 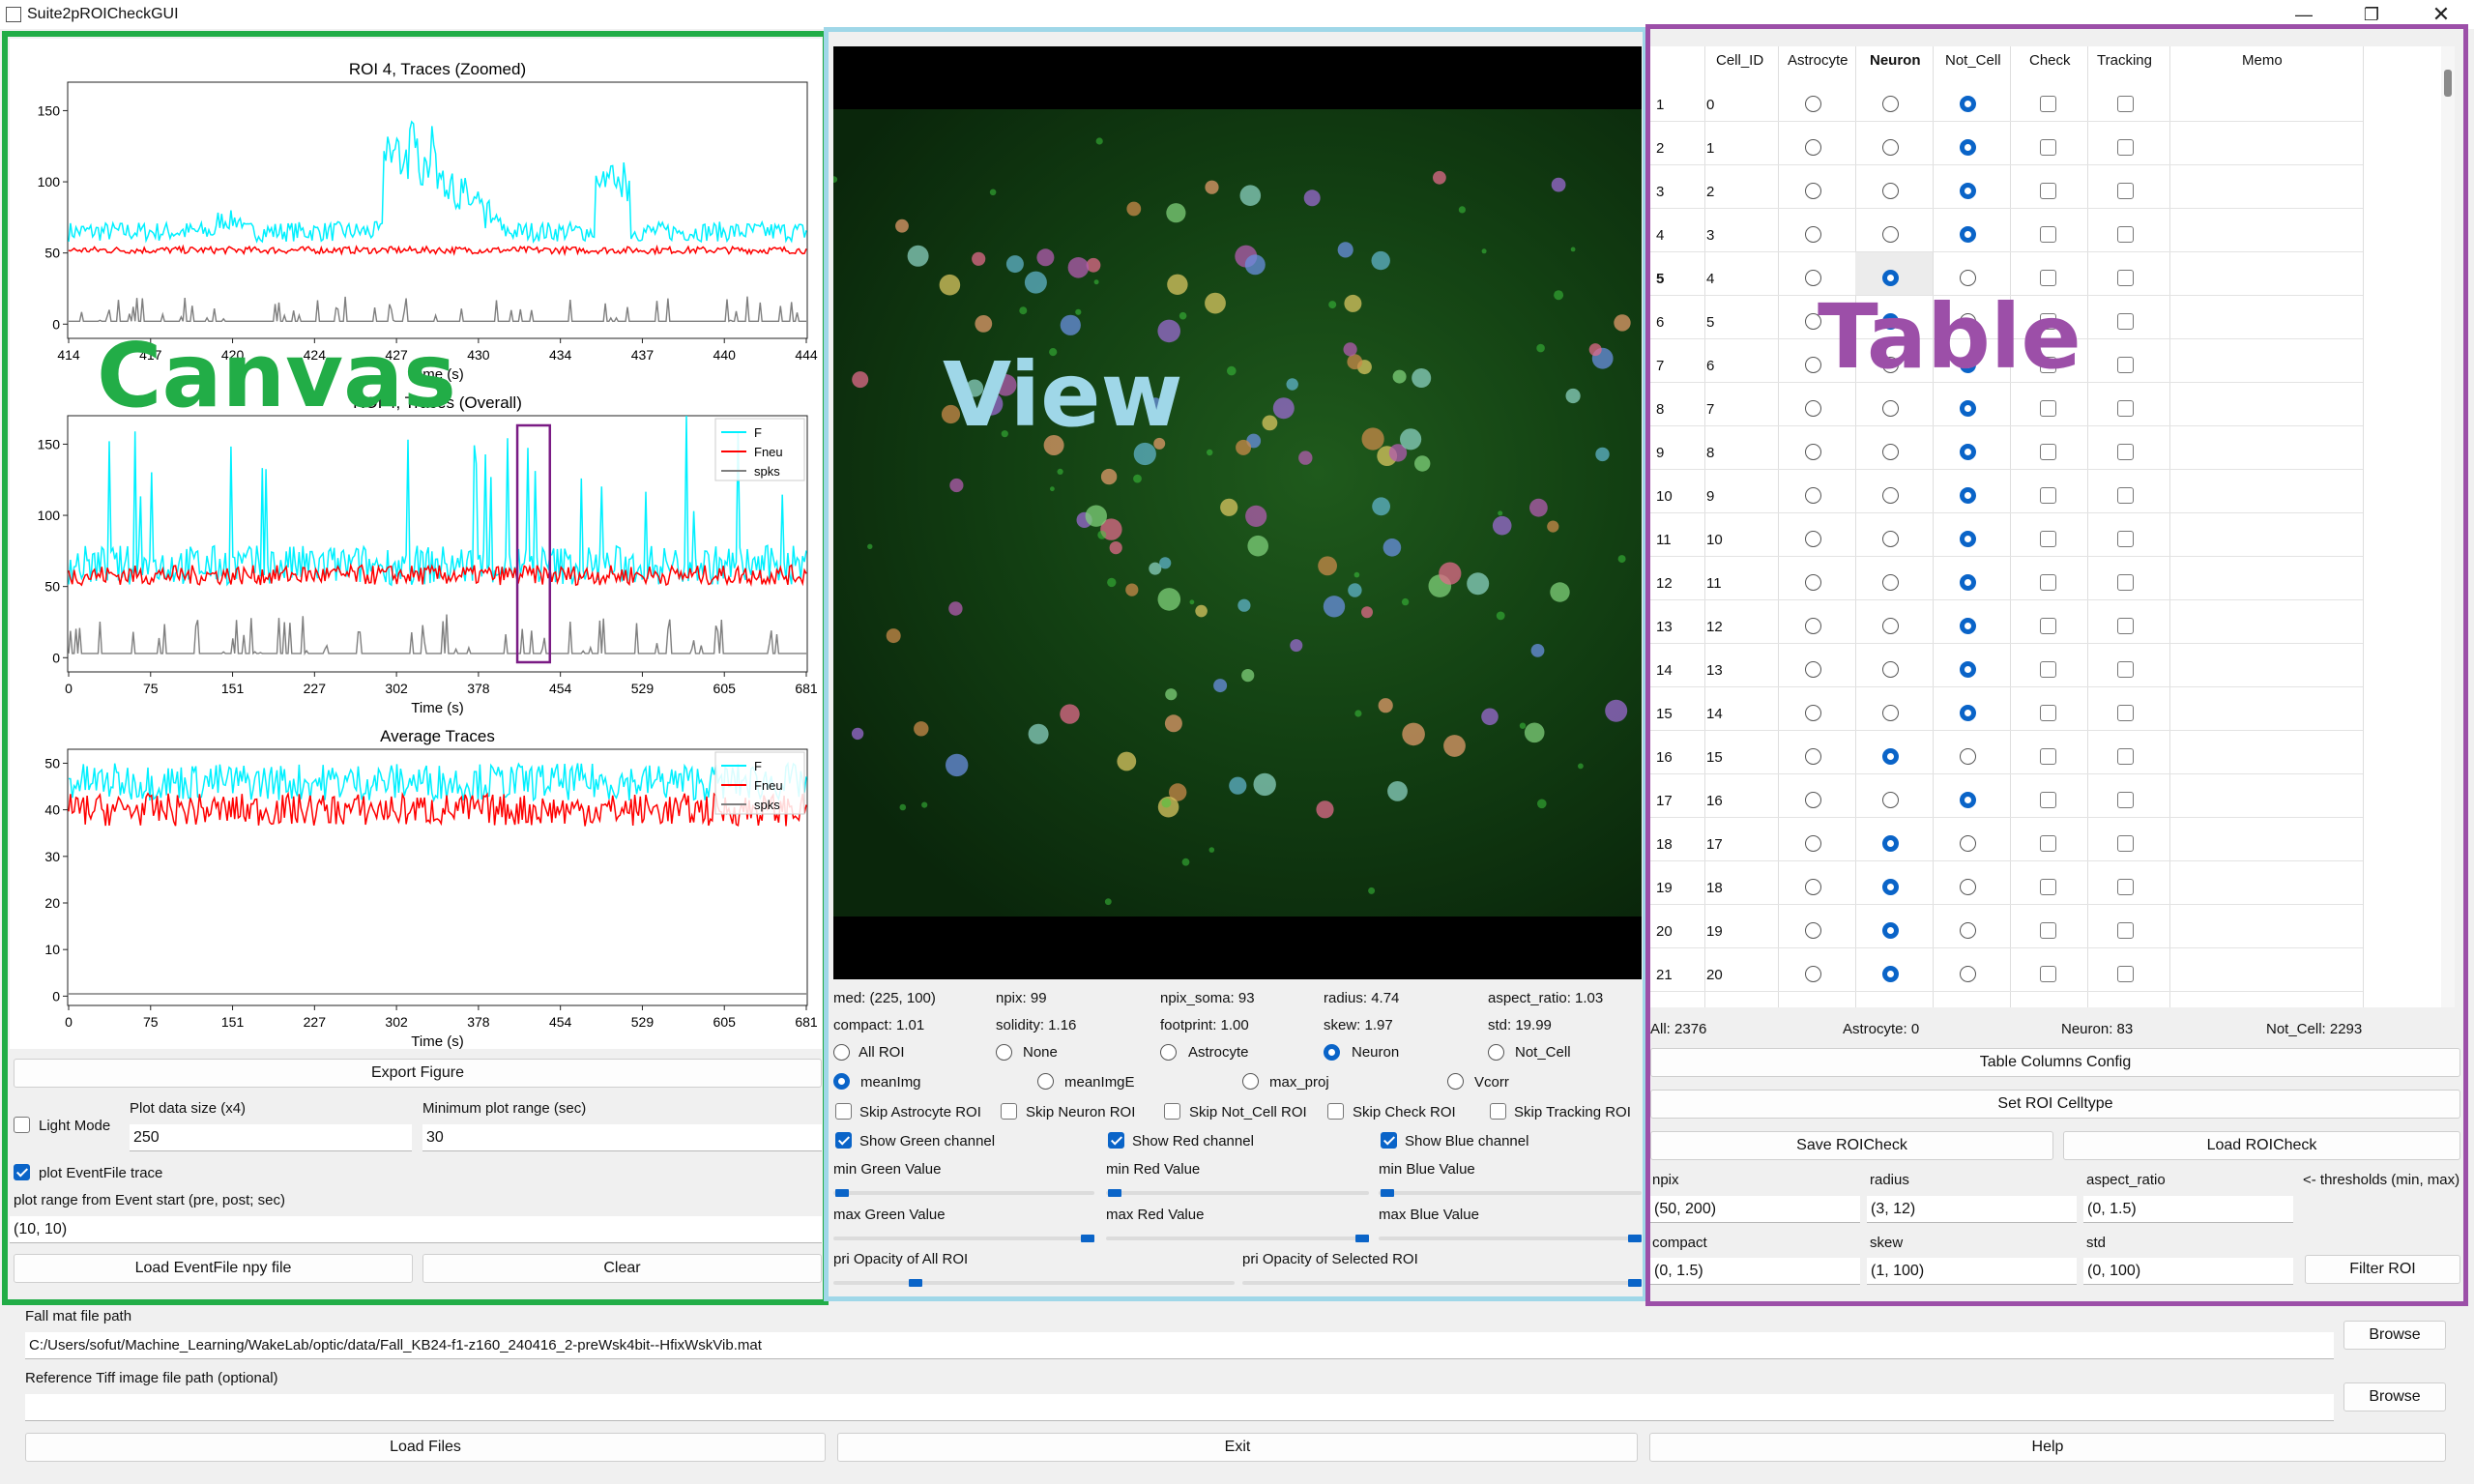 What do you see at coordinates (1238, 1447) in the screenshot?
I see `exit-button: Exit` at bounding box center [1238, 1447].